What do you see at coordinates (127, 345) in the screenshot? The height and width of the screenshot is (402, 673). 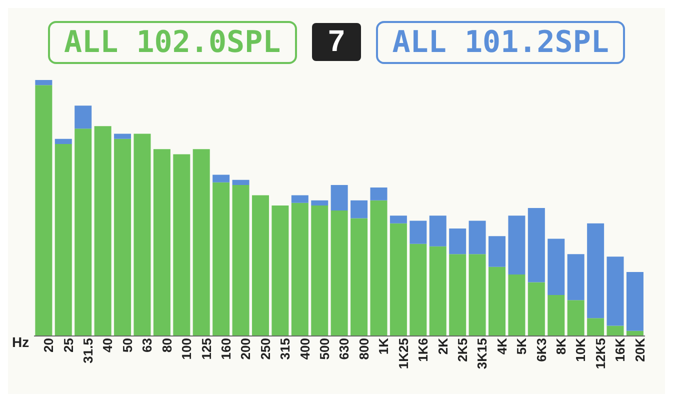 I see `x-tick-label: 50` at bounding box center [127, 345].